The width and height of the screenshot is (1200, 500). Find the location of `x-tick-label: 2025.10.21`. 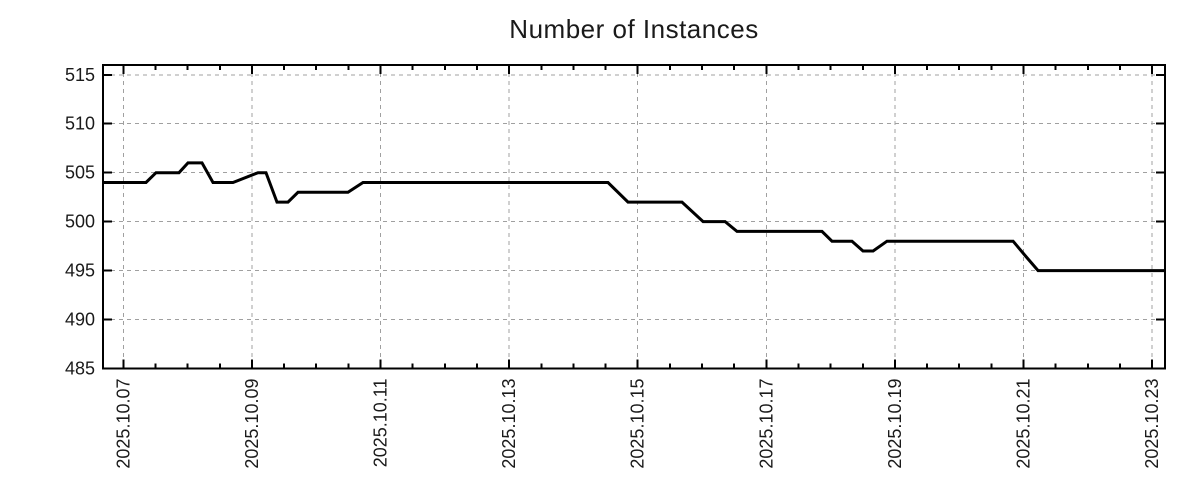

x-tick-label: 2025.10.21 is located at coordinates (1024, 423).